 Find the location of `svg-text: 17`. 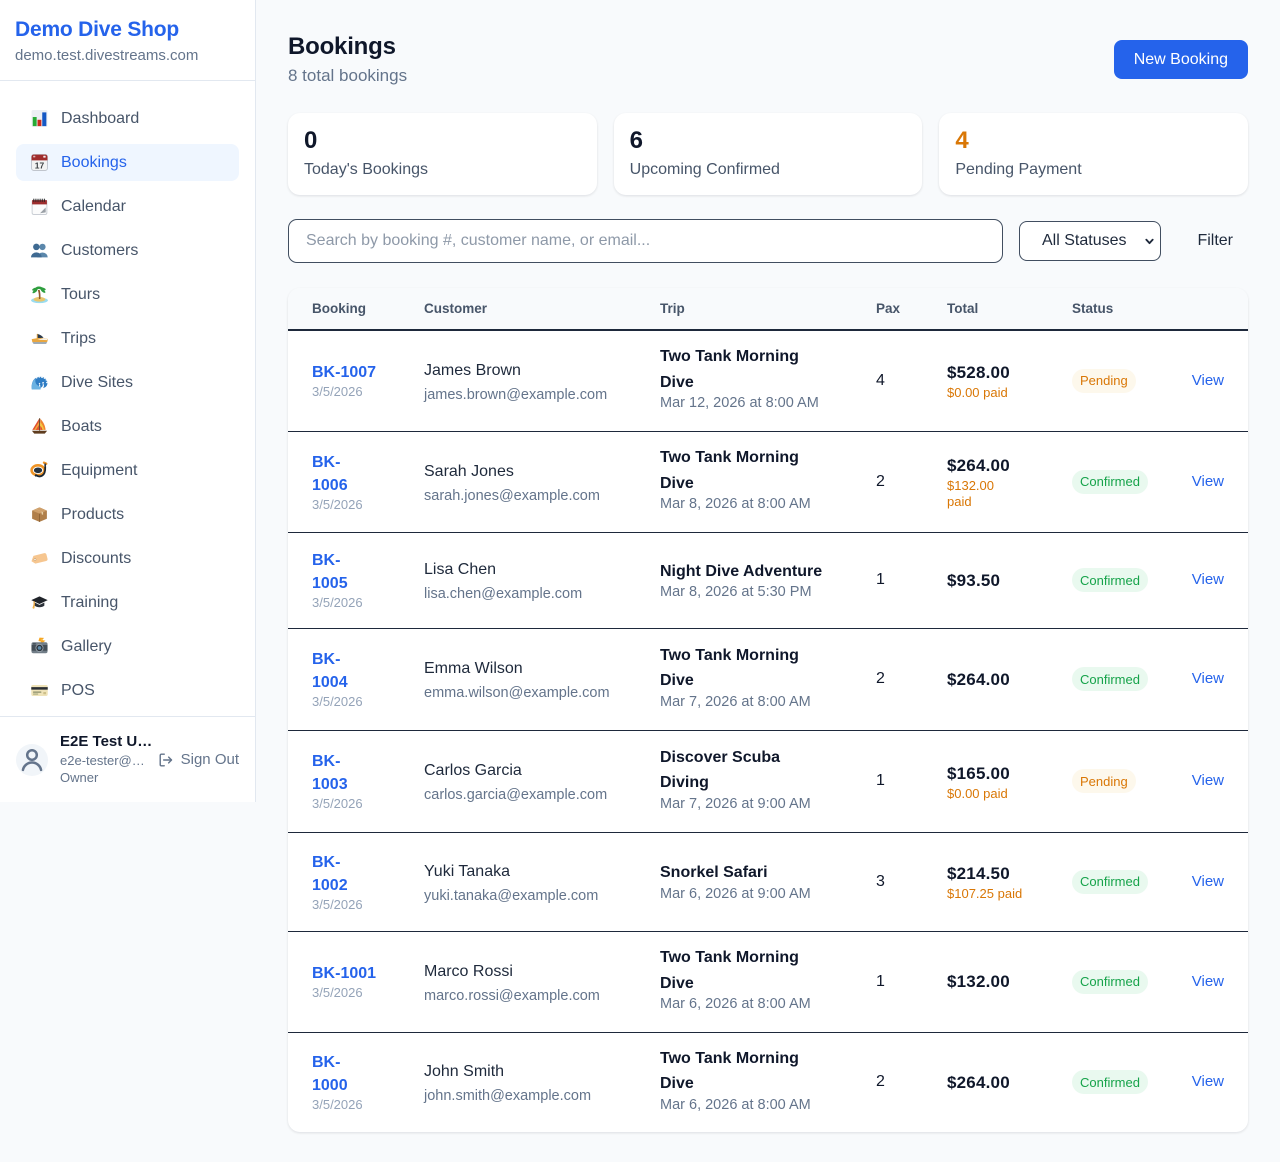

svg-text: 17 is located at coordinates (40, 165).